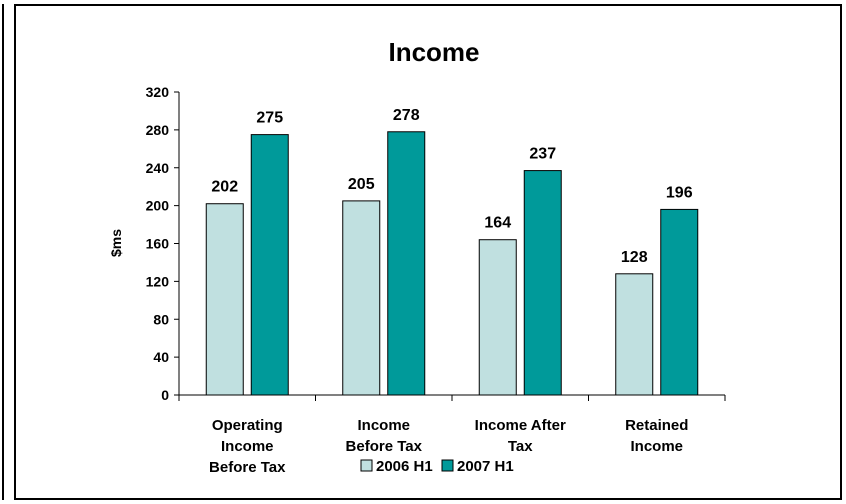 The height and width of the screenshot is (504, 846). What do you see at coordinates (224, 187) in the screenshot?
I see `data-label: 202` at bounding box center [224, 187].